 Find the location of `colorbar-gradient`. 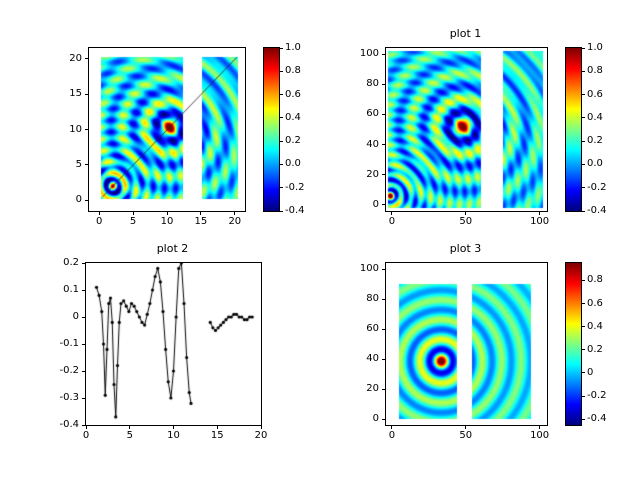

colorbar-gradient is located at coordinates (573, 129).